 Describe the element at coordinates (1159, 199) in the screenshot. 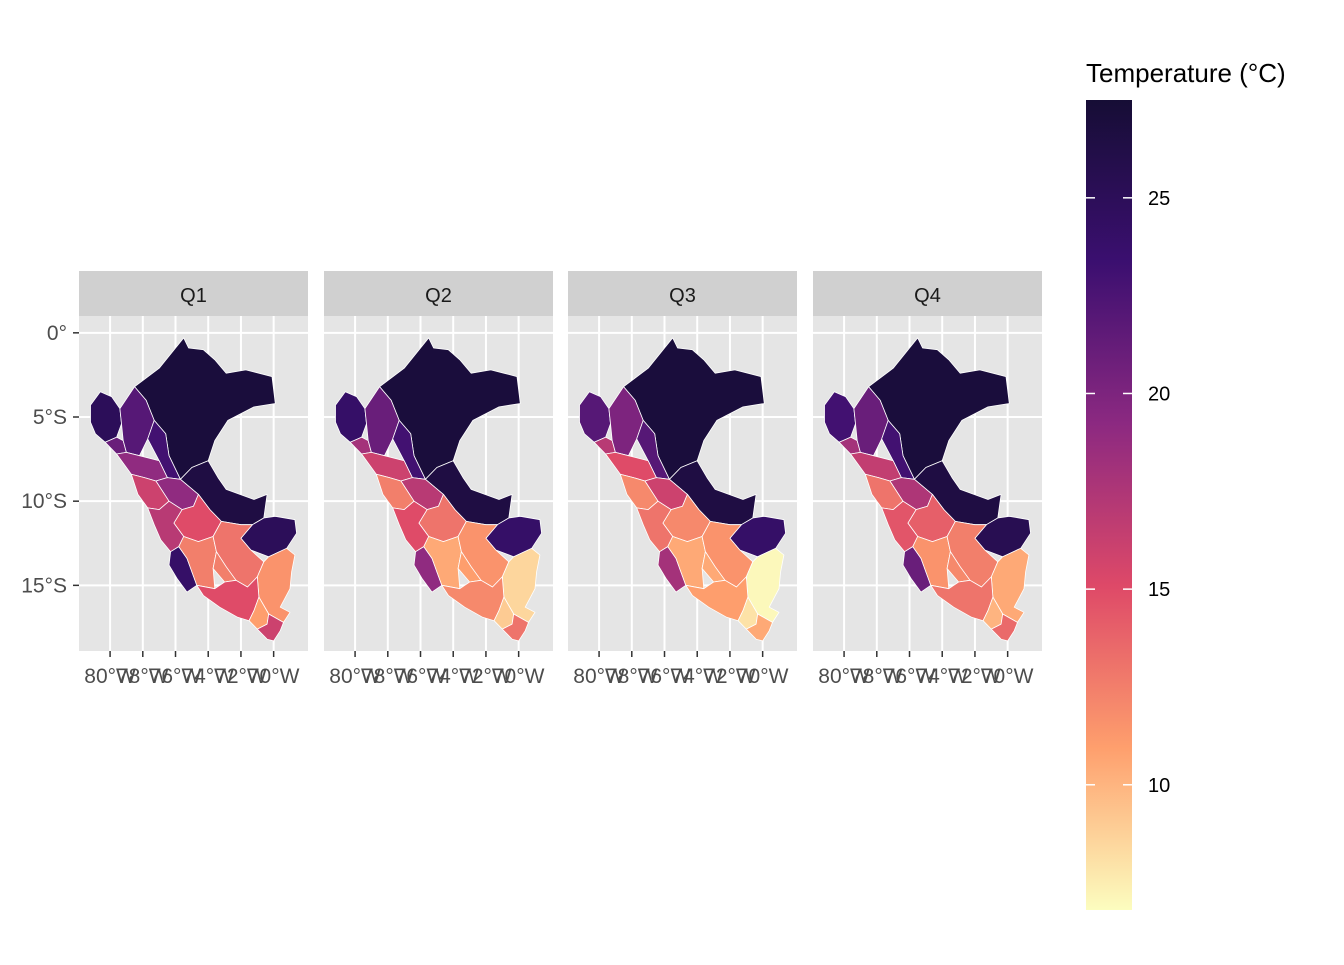

I see `legend-tick-label: 25` at that location.